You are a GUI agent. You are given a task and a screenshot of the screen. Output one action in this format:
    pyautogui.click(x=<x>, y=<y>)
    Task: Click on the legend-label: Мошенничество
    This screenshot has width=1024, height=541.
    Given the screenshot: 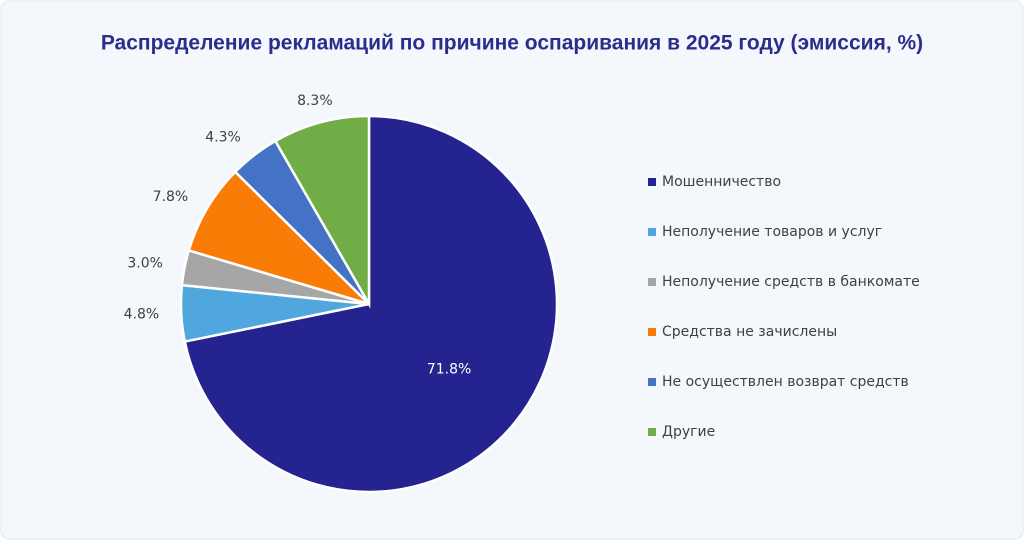 What is the action you would take?
    pyautogui.click(x=721, y=182)
    